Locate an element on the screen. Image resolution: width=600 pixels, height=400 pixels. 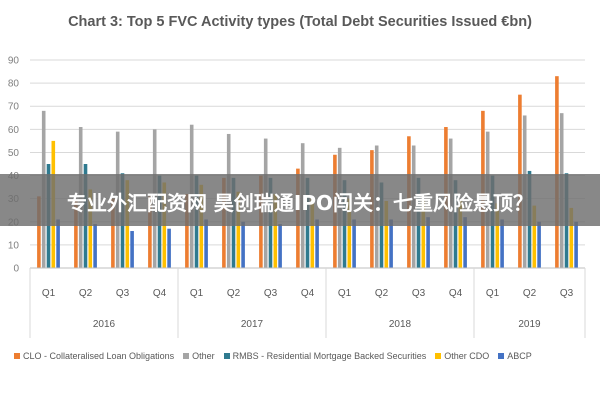
y-tick-label: 10 is located at coordinates (14, 245).